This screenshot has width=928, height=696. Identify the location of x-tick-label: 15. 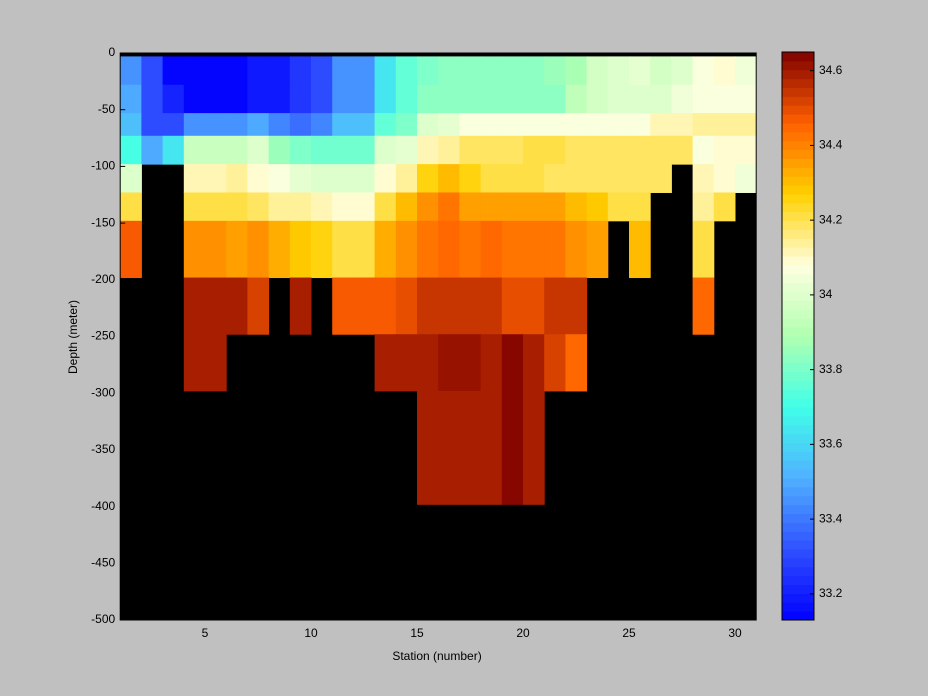
(417, 633).